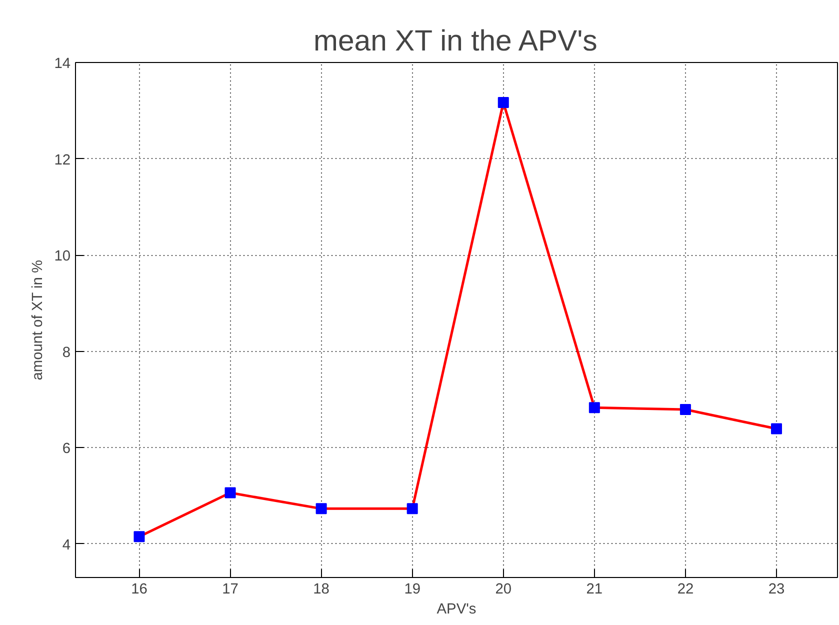 This screenshot has width=839, height=625. What do you see at coordinates (776, 590) in the screenshot?
I see `x-tick-label: 23` at bounding box center [776, 590].